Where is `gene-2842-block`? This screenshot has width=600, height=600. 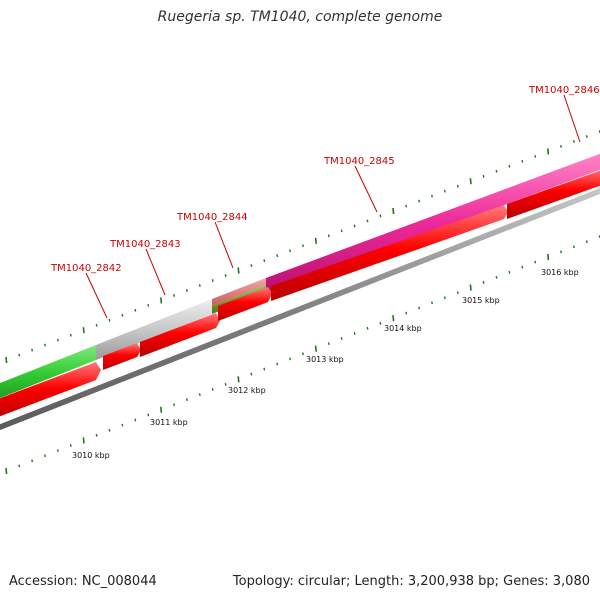 gene-2842-block is located at coordinates (48, 372).